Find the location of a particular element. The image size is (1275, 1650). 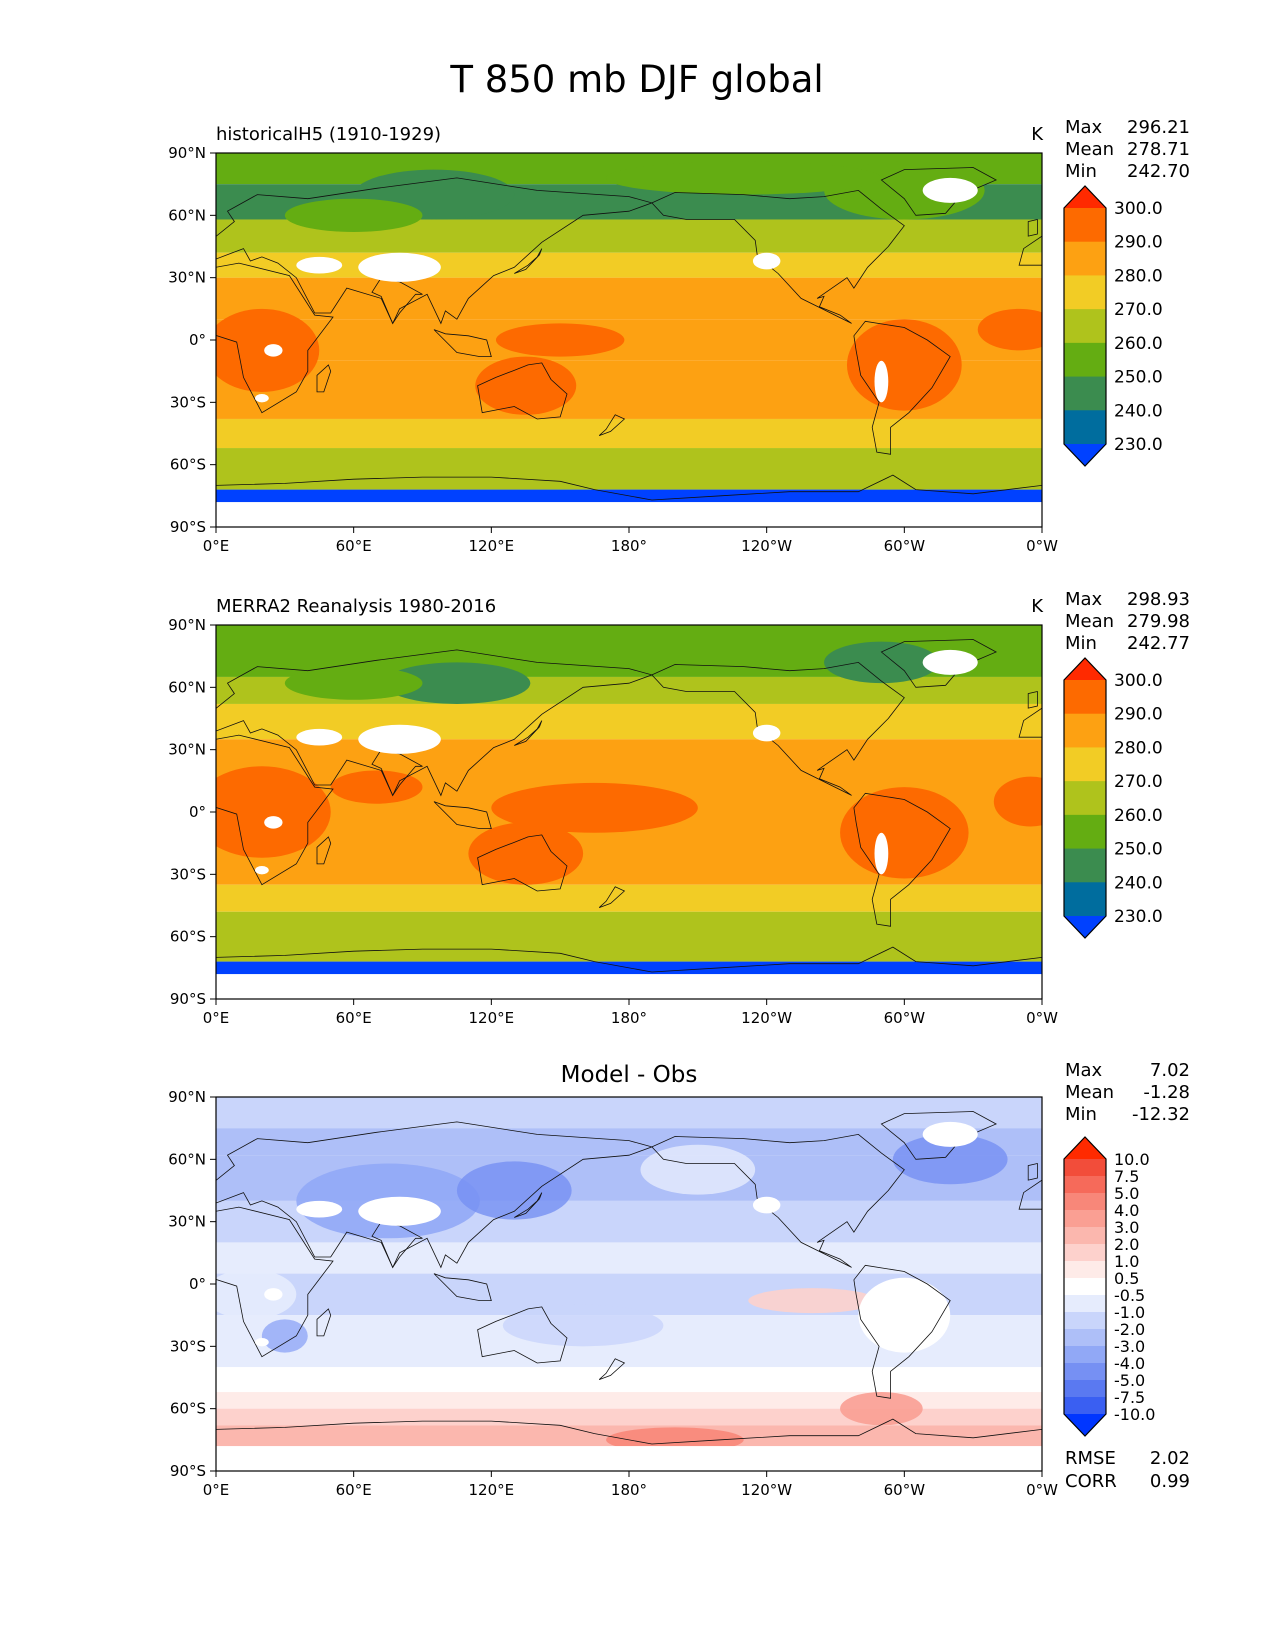

x-tick-label: 0°E is located at coordinates (216, 546).